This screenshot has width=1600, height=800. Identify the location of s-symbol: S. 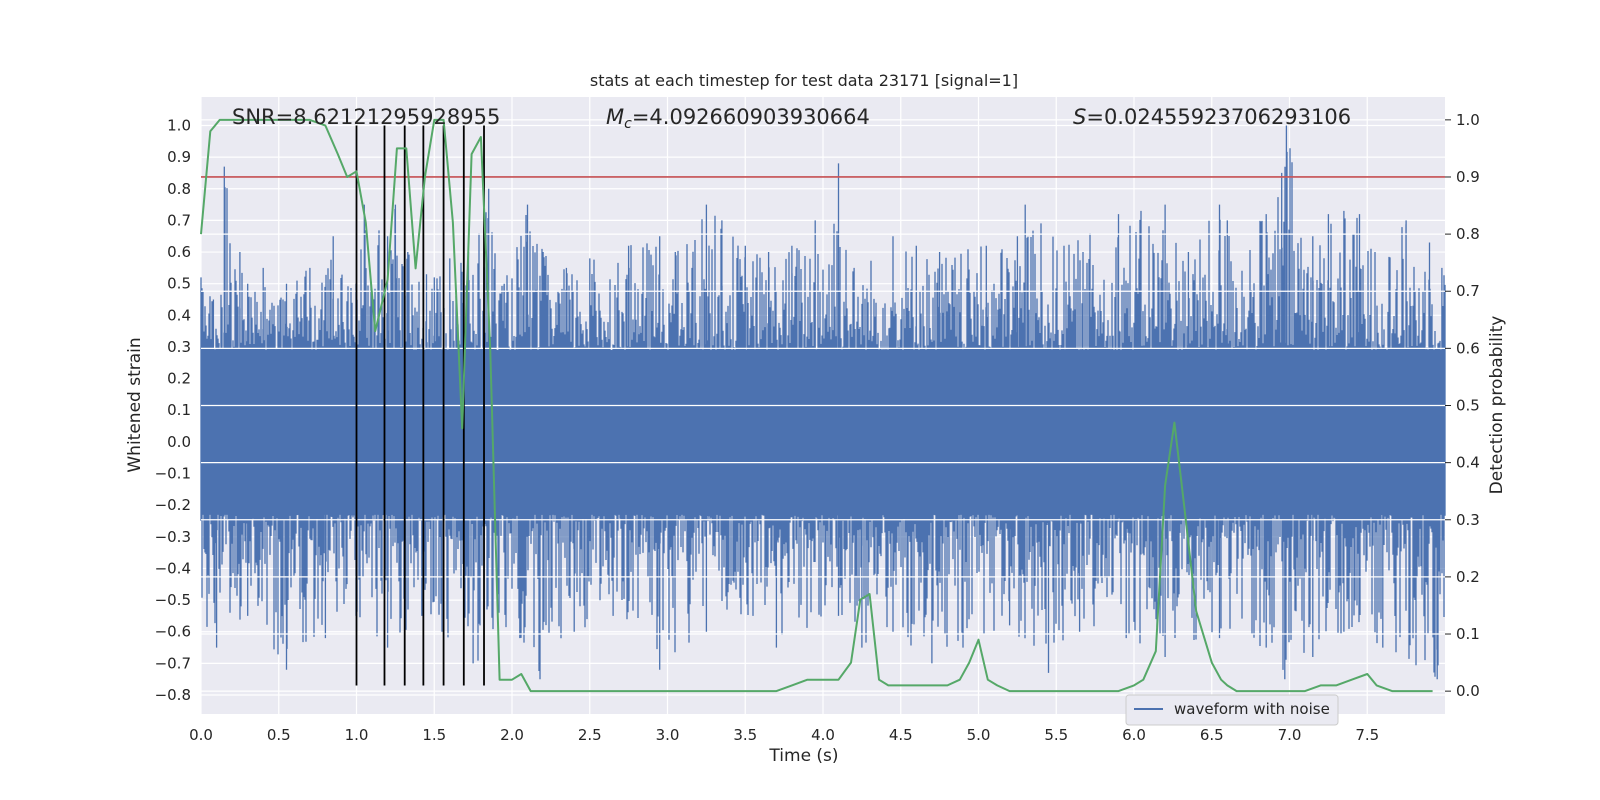
(1079, 117).